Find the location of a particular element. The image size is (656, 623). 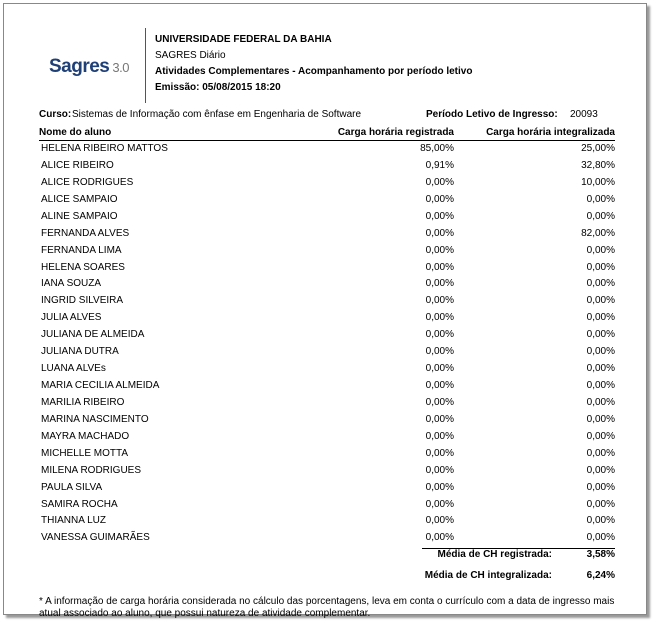

student-name: HELENA RIBEIRO MATTOS is located at coordinates (104, 148).